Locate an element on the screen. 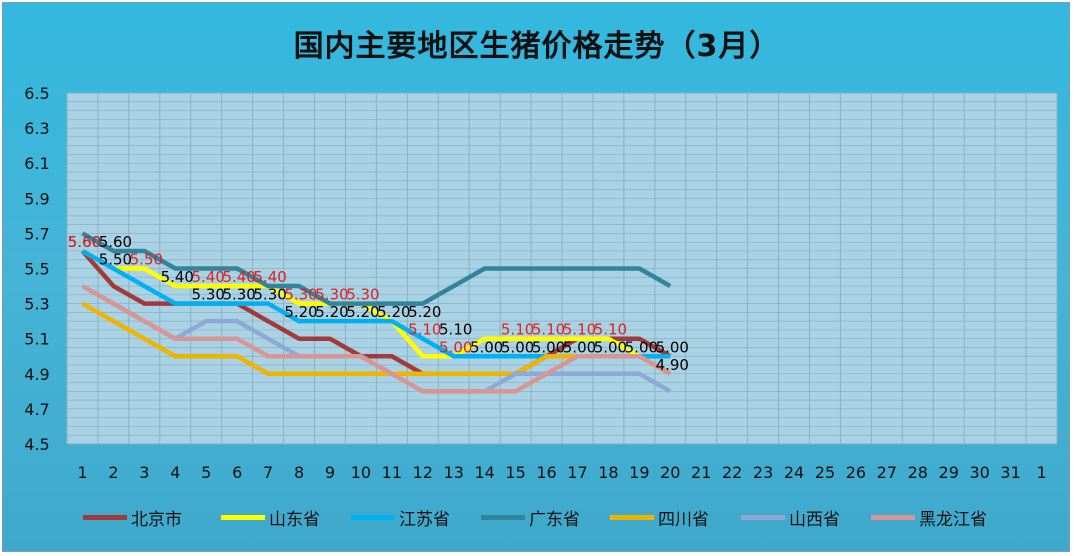 This screenshot has width=1074, height=556. x-tick-label: 10 is located at coordinates (361, 472).